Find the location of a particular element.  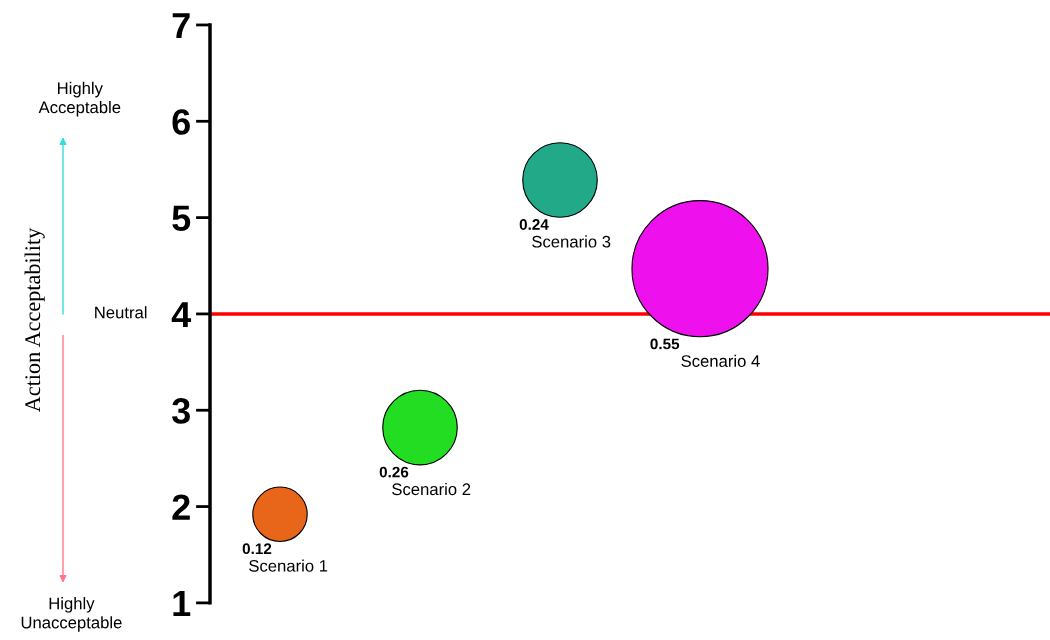

y-tick-label: 4 is located at coordinates (181, 314).